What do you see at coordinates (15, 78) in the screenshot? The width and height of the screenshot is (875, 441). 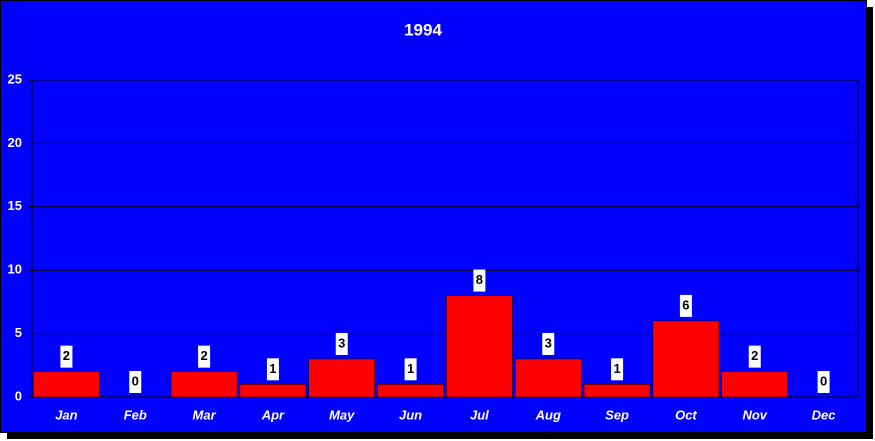 I see `y-tick-label: 25` at bounding box center [15, 78].